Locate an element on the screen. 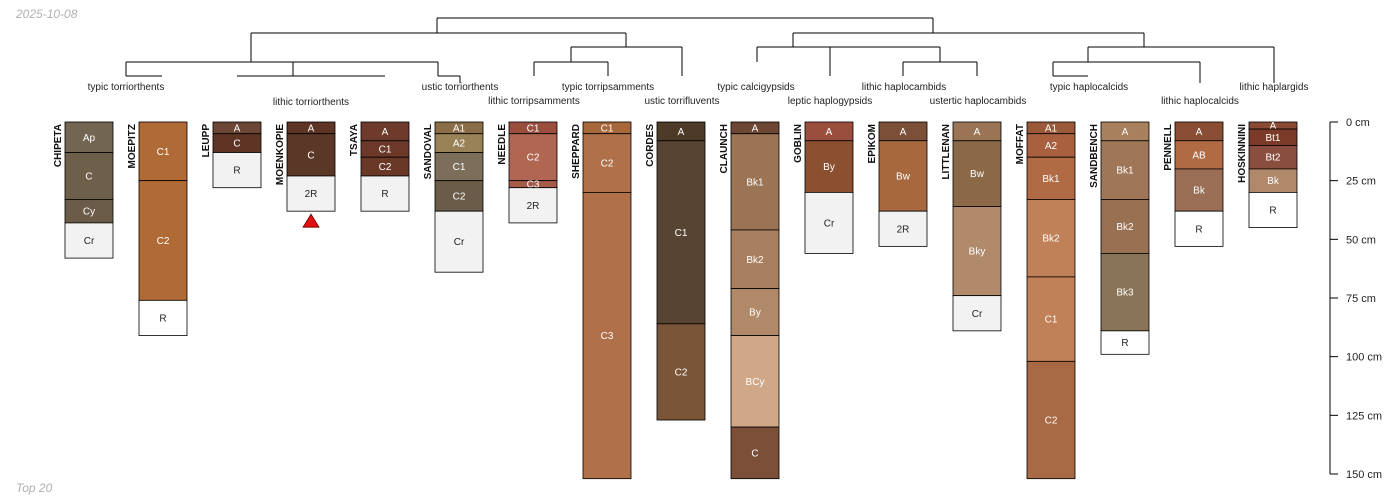 The width and height of the screenshot is (1400, 500). profile-name-label: CHIPETA is located at coordinates (58, 145).